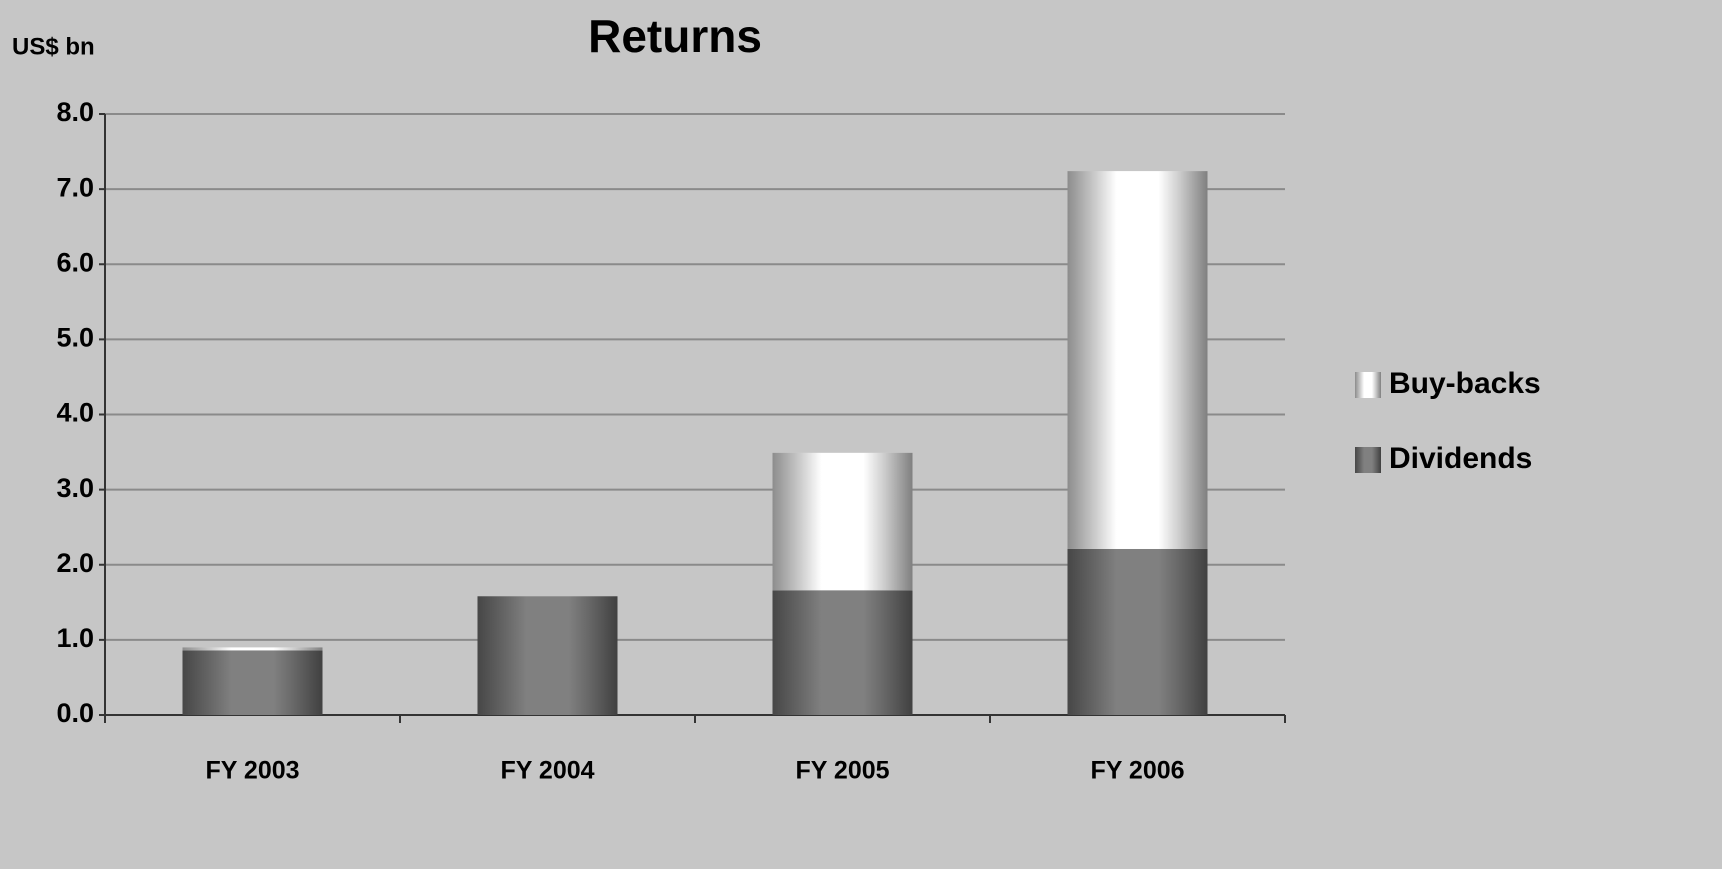 Image resolution: width=1722 pixels, height=869 pixels. I want to click on y-tick-label: 7.0, so click(75, 187).